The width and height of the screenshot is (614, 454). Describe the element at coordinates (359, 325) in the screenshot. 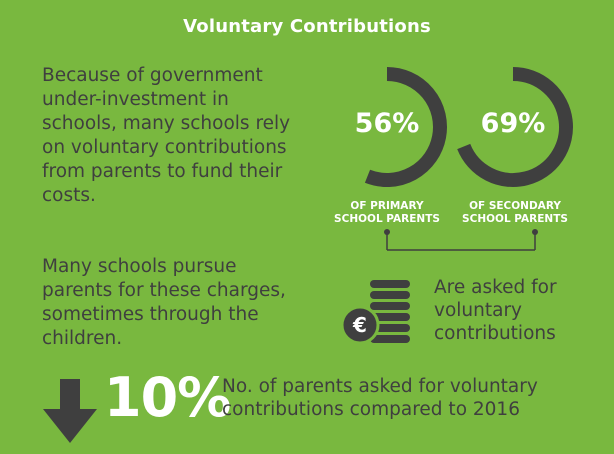

I see `euro-symbol: €` at that location.